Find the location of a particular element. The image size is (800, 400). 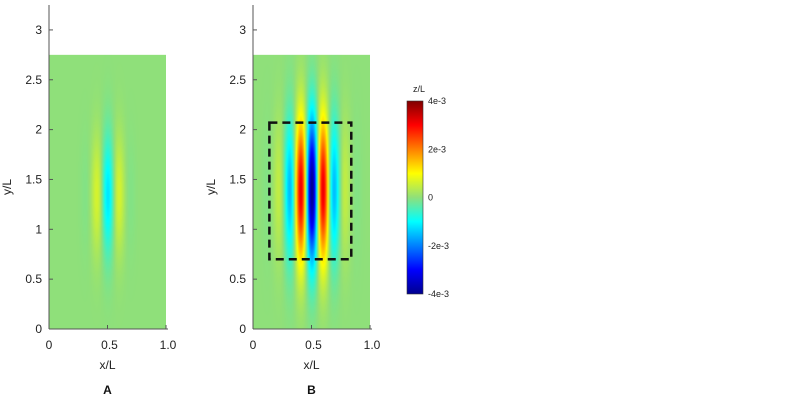

panel-a-label: A is located at coordinates (107, 390).